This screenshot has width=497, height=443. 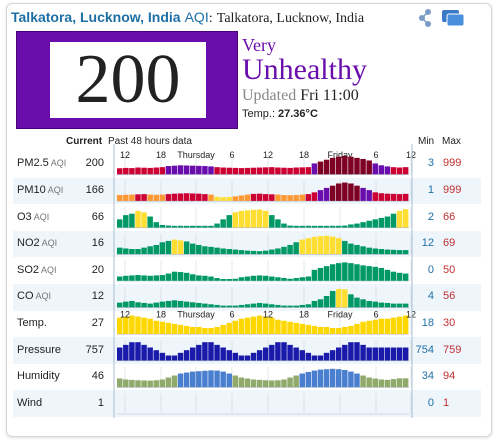 I want to click on row-label: SO2 AQI, so click(x=37, y=270).